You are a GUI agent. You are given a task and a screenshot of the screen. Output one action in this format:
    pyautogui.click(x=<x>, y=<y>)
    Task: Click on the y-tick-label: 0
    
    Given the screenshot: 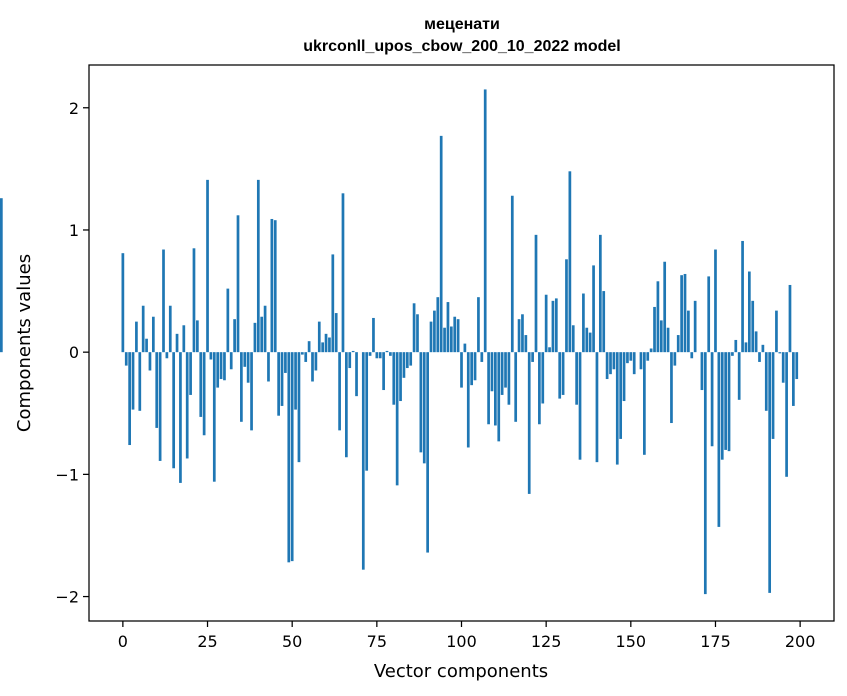 What is the action you would take?
    pyautogui.click(x=74, y=352)
    